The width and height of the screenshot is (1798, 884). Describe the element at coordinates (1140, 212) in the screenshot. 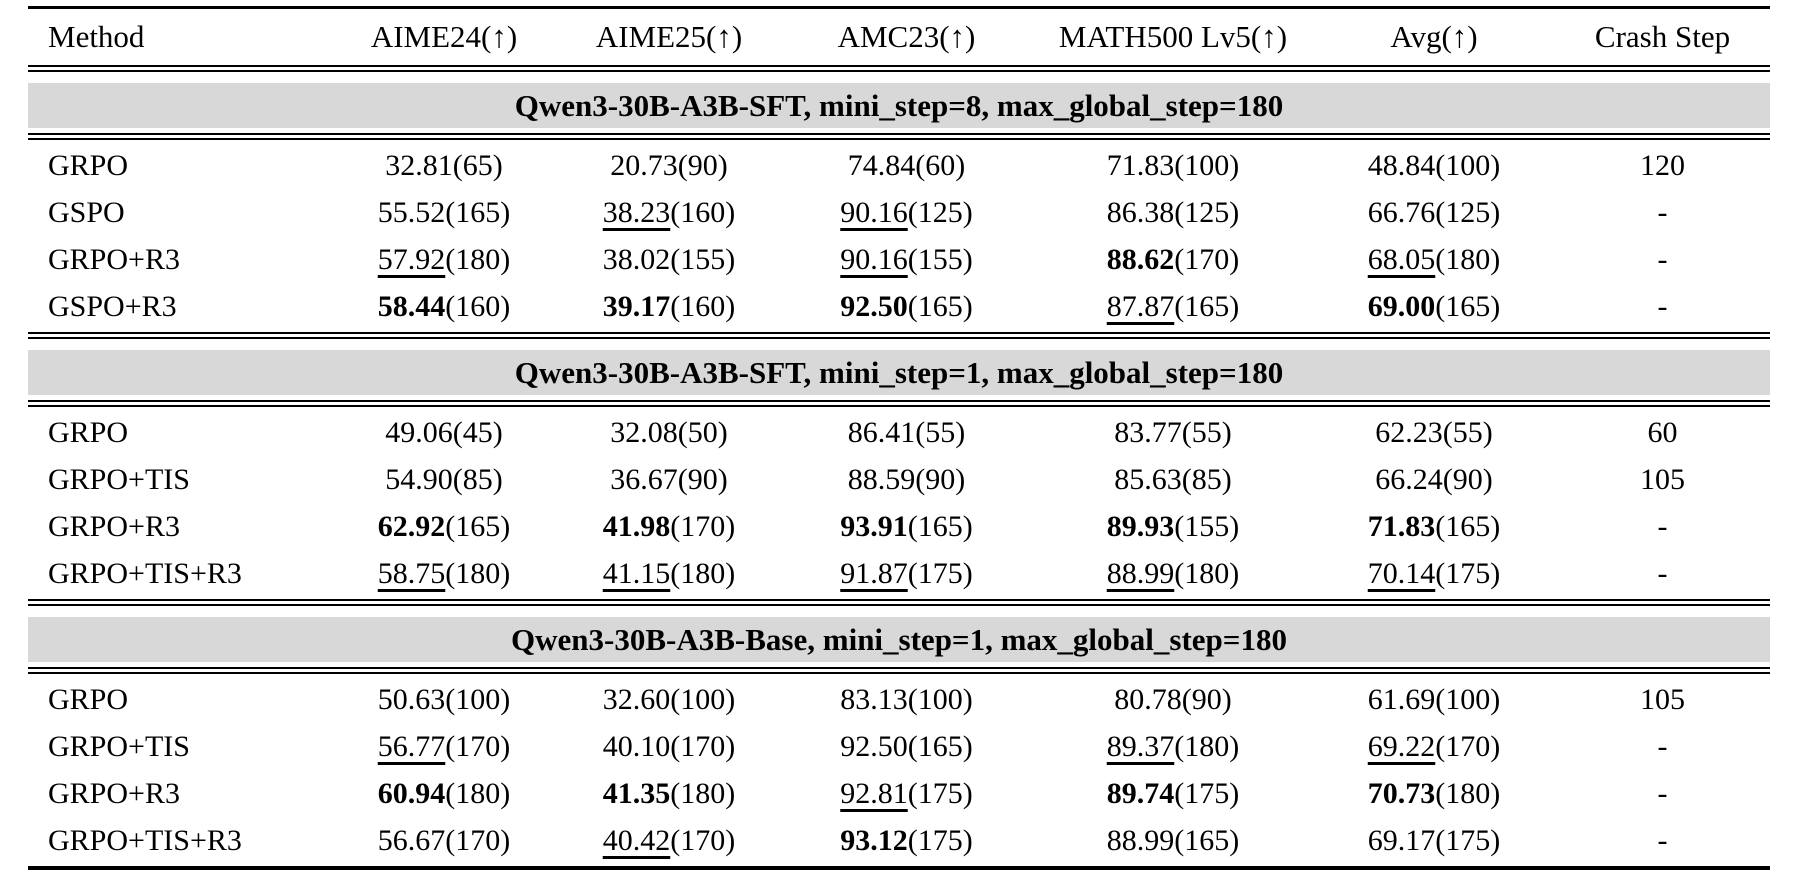

I see `score-value: 86.38` at that location.